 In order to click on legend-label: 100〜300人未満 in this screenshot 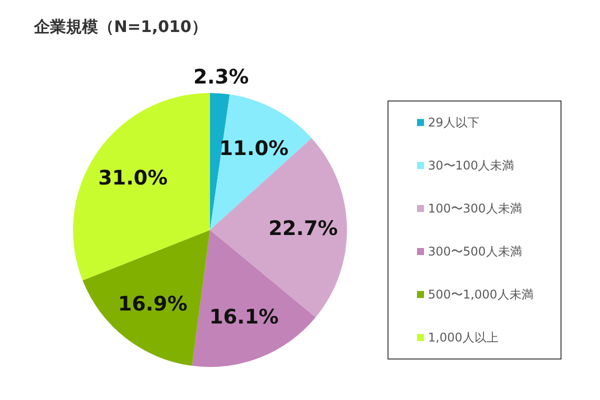, I will do `click(475, 209)`.